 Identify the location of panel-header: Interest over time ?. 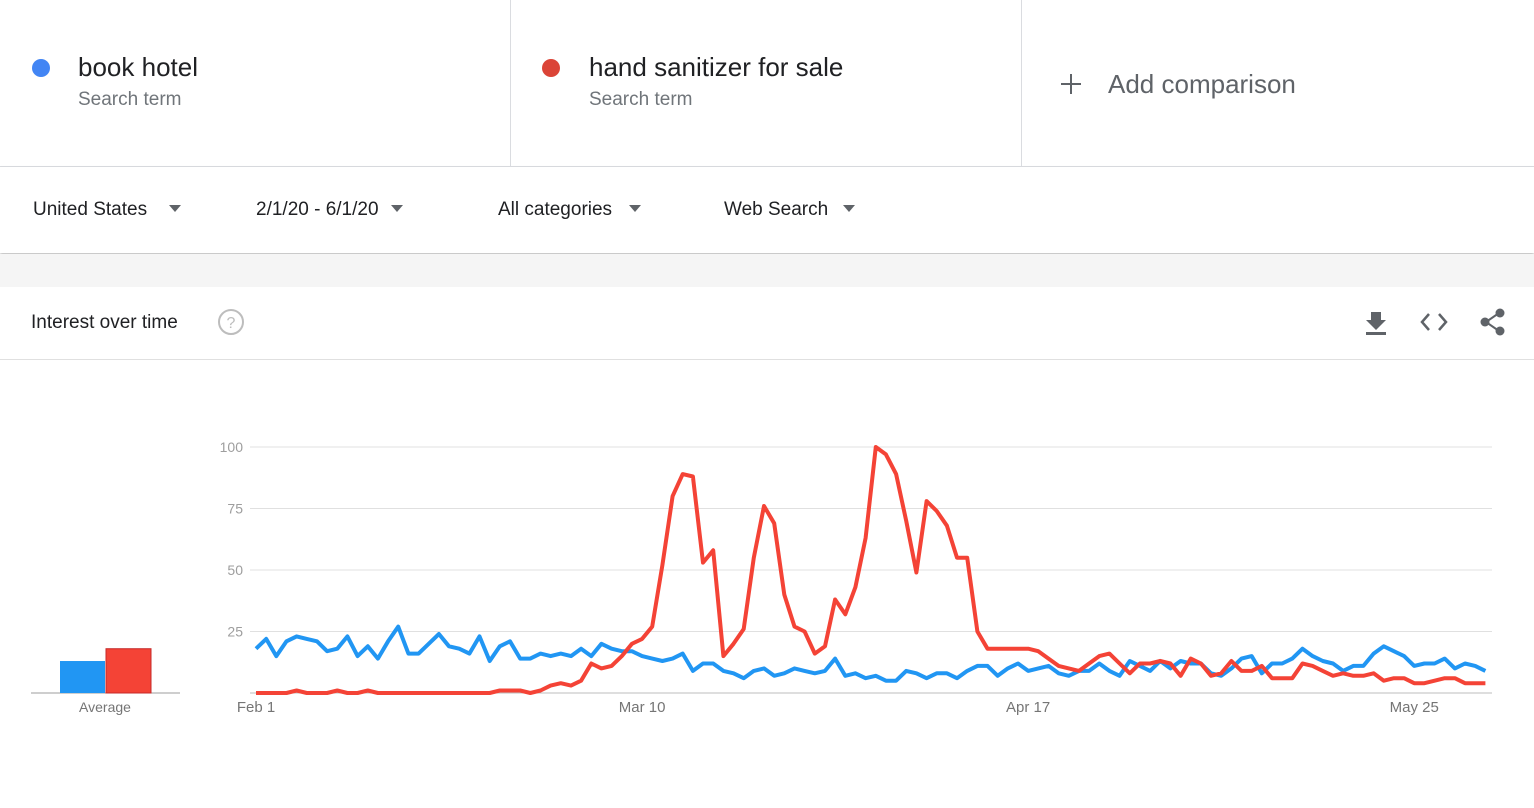
(767, 323).